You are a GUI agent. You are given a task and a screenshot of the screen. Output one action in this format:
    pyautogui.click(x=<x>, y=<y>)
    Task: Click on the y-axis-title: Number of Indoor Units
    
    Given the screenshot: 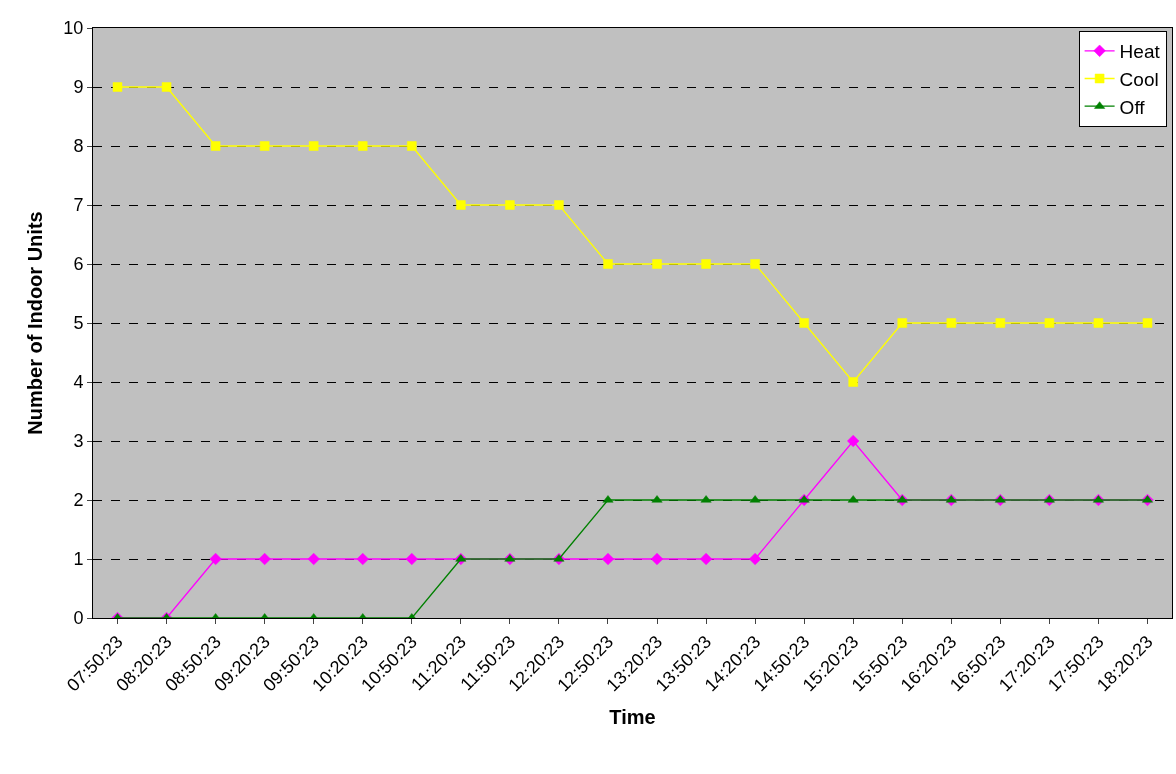 What is the action you would take?
    pyautogui.click(x=34, y=323)
    